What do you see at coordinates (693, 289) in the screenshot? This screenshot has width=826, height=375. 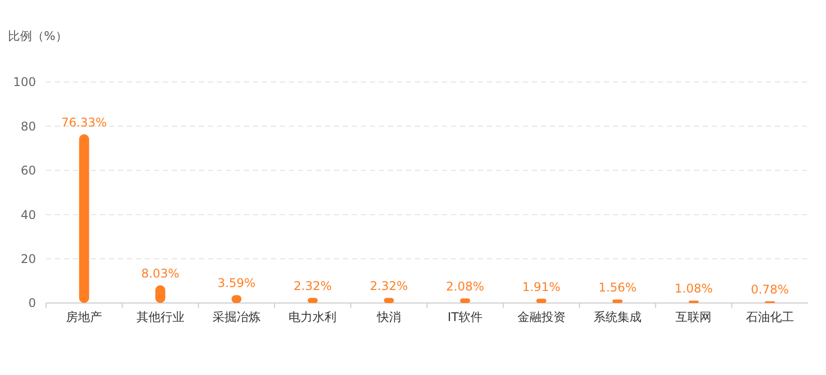 I see `data-label: 1.08%` at bounding box center [693, 289].